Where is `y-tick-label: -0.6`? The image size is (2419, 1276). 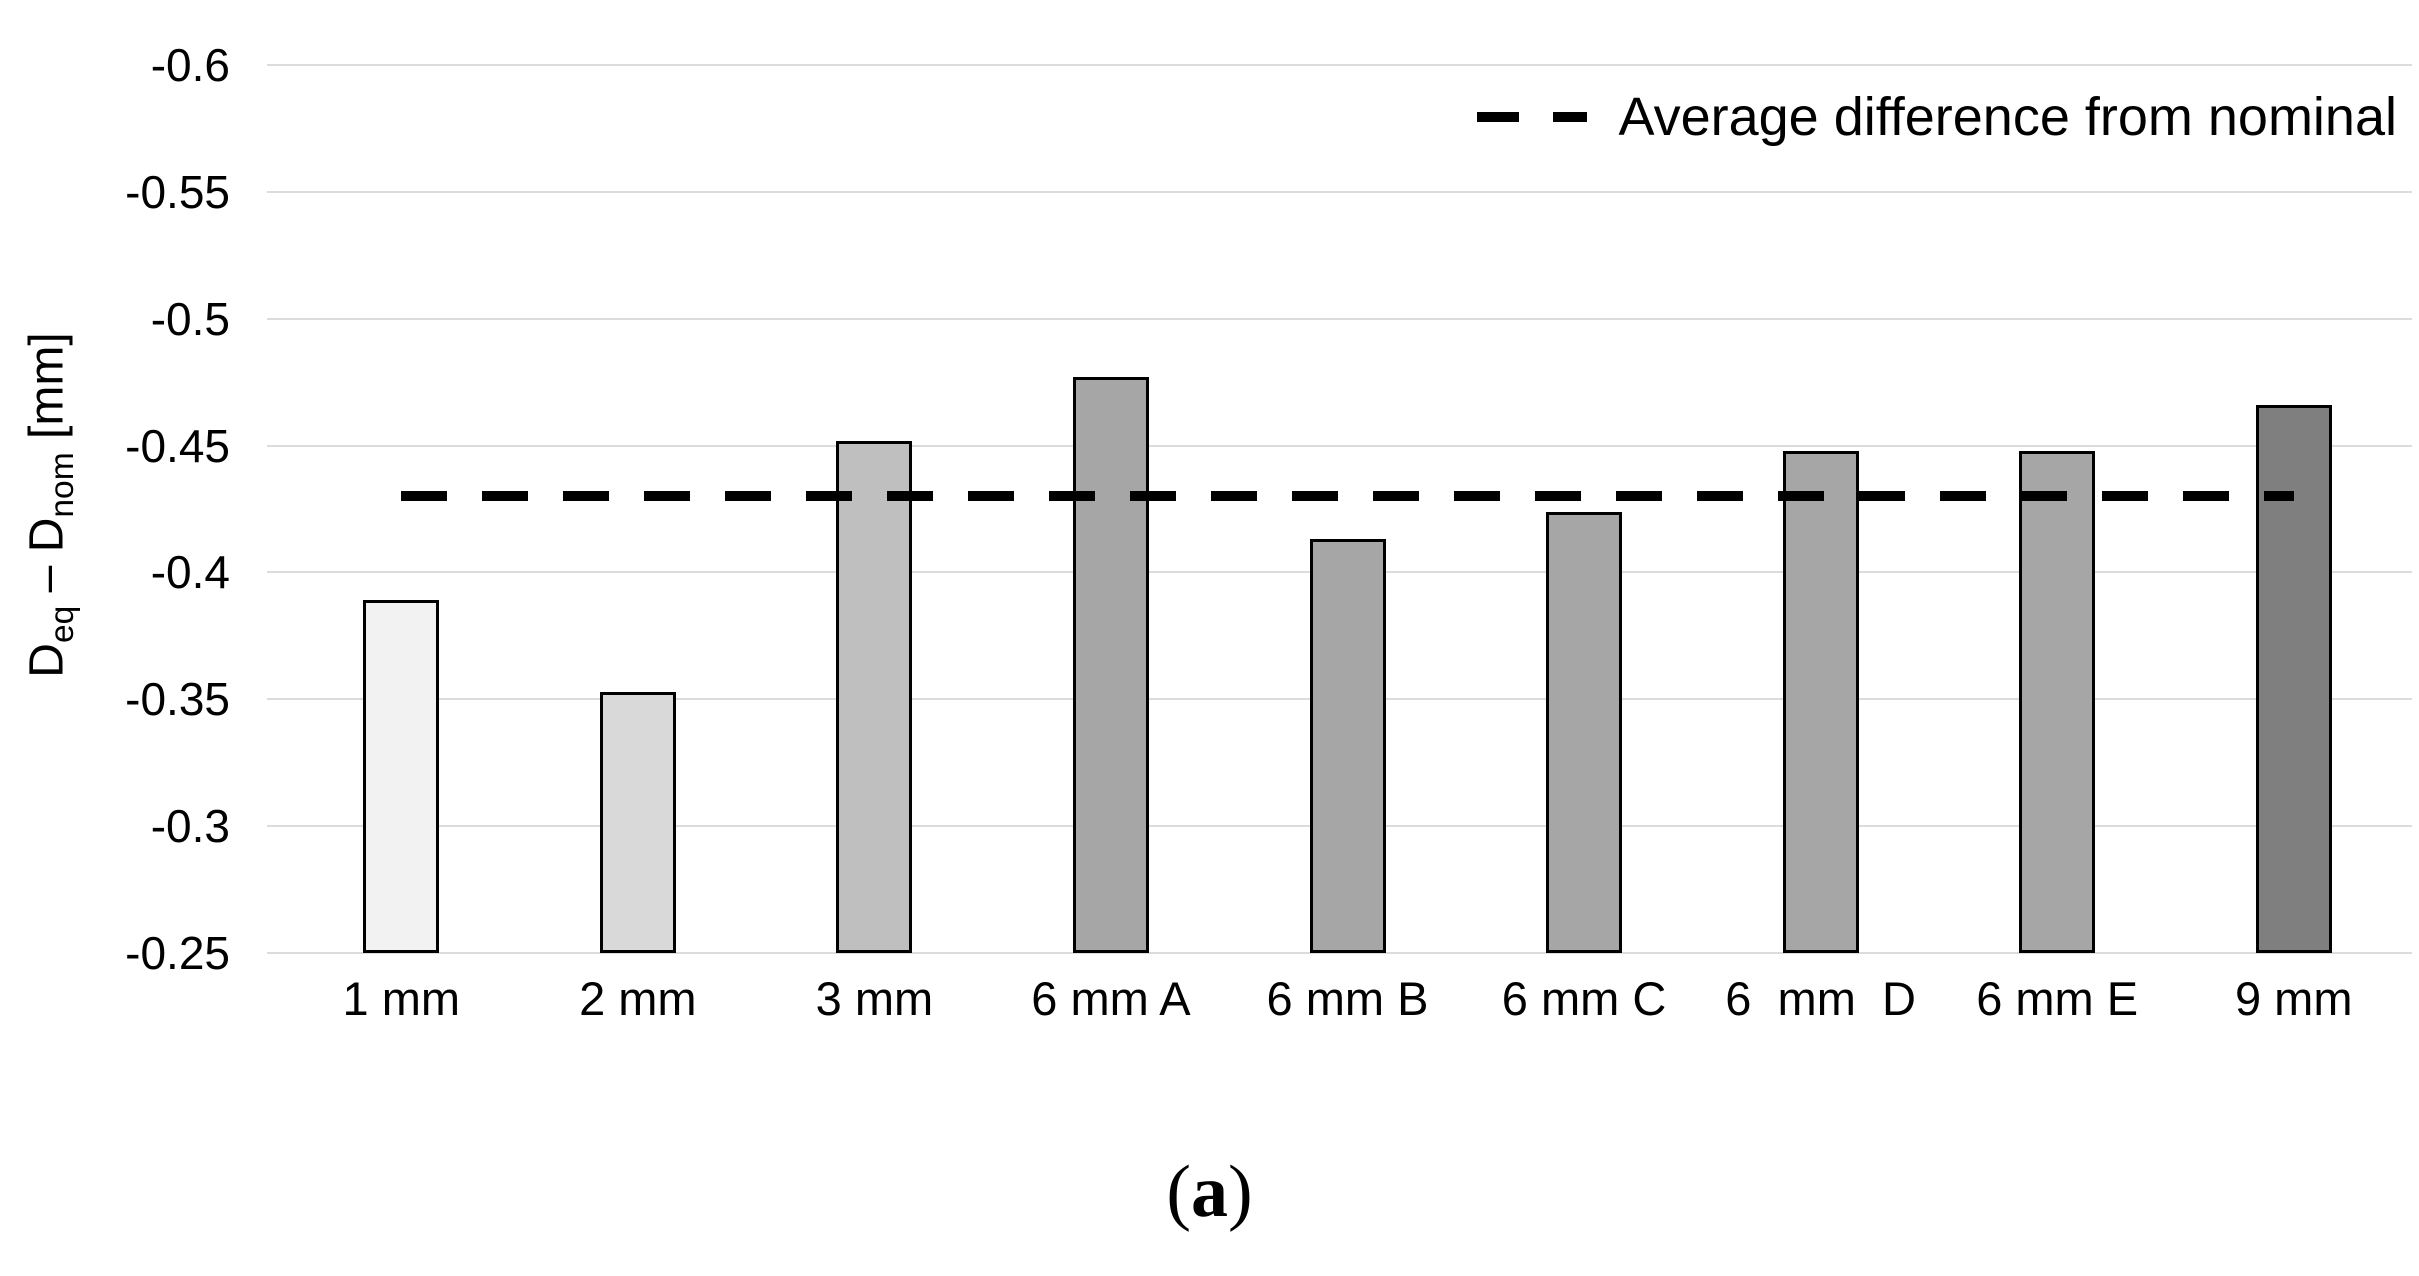 y-tick-label: -0.6 is located at coordinates (190, 65).